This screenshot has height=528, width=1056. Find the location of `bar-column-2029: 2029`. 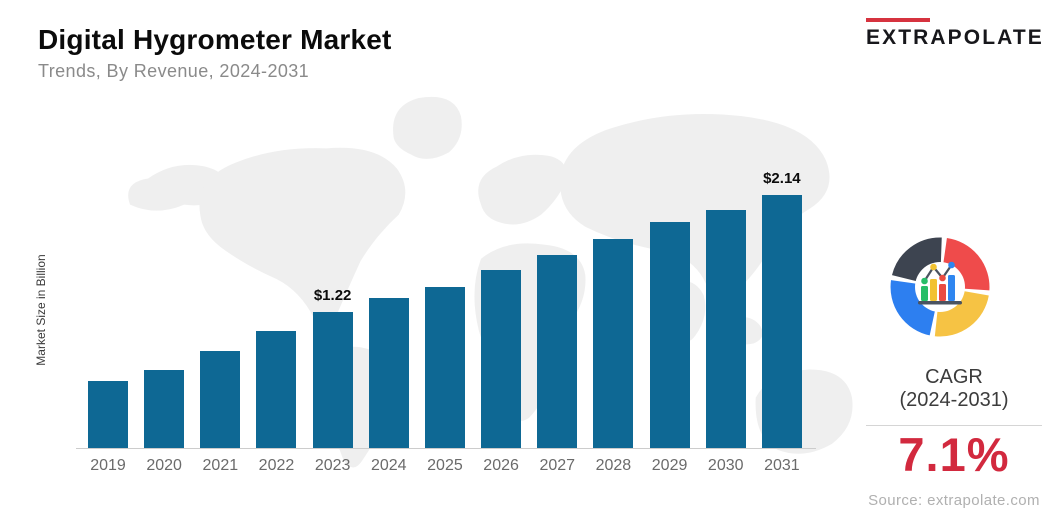

bar-column-2029: 2029 is located at coordinates (669, 312).